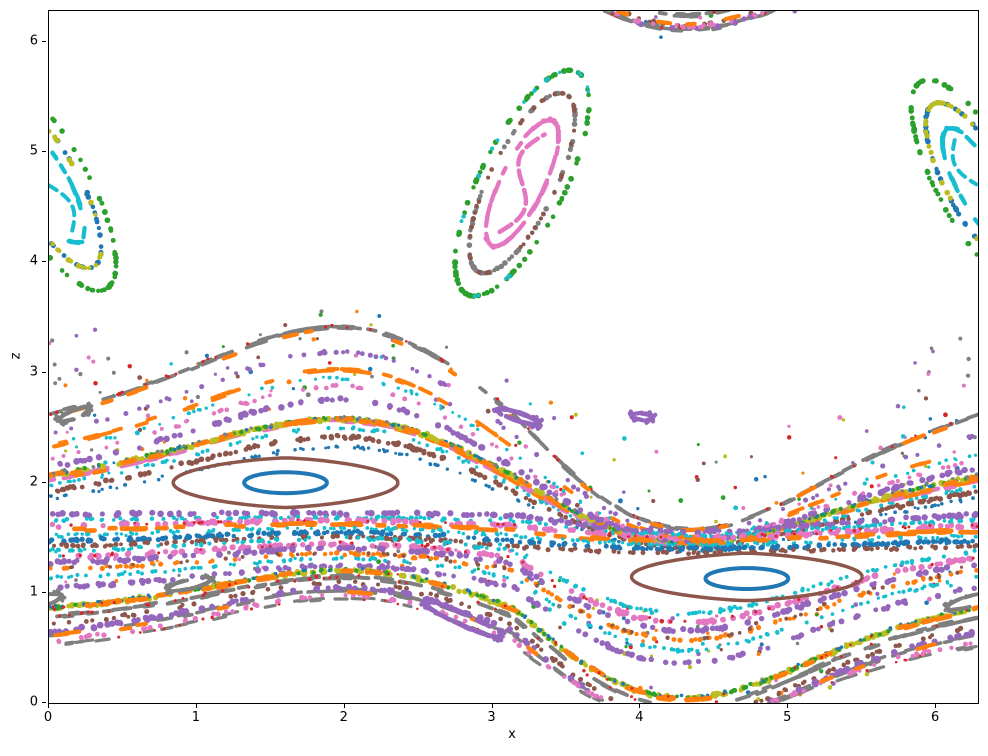 The width and height of the screenshot is (988, 756). Describe the element at coordinates (33, 261) in the screenshot. I see `y-tick-label: 4` at that location.